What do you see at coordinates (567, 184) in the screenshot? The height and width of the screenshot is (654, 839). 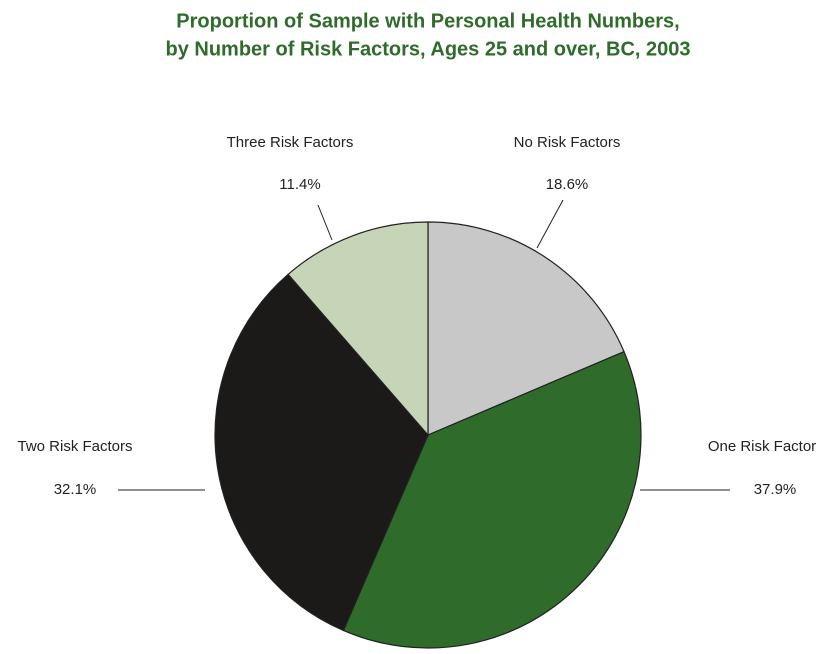 I see `slice-value-label: 18.6%` at bounding box center [567, 184].